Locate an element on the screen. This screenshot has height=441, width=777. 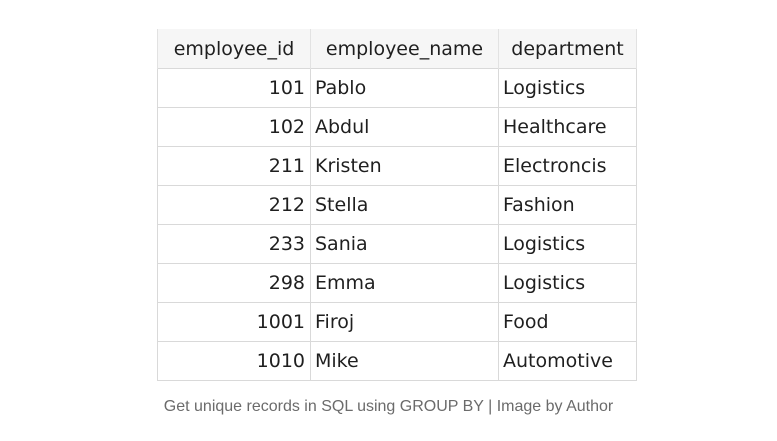
column-header-department: department is located at coordinates (567, 49).